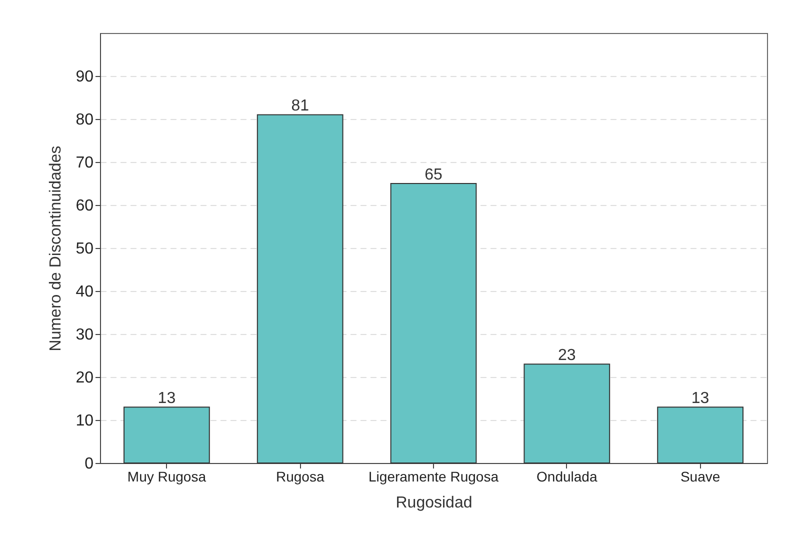 The height and width of the screenshot is (534, 792). I want to click on y-tick-label: 40, so click(85, 292).